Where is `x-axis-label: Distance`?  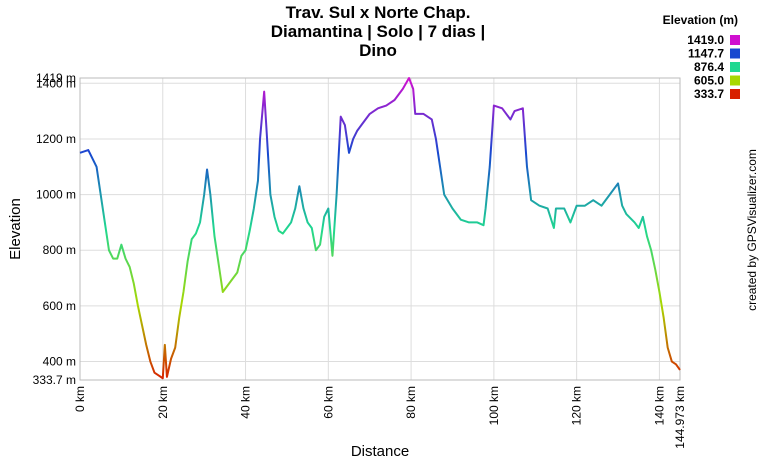
x-axis-label: Distance is located at coordinates (380, 451).